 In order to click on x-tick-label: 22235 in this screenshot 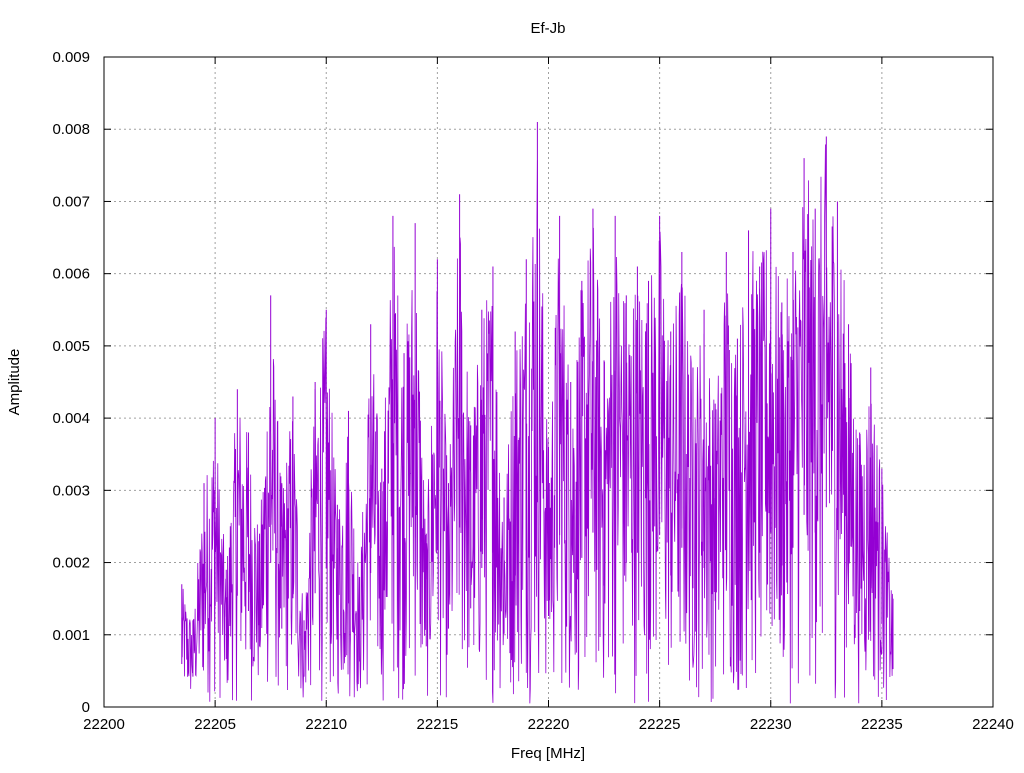, I will do `click(882, 724)`.